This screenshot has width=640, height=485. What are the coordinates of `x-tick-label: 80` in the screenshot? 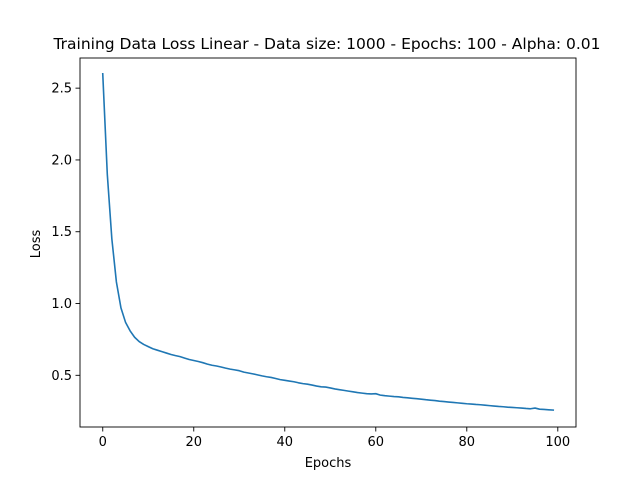 It's located at (467, 442).